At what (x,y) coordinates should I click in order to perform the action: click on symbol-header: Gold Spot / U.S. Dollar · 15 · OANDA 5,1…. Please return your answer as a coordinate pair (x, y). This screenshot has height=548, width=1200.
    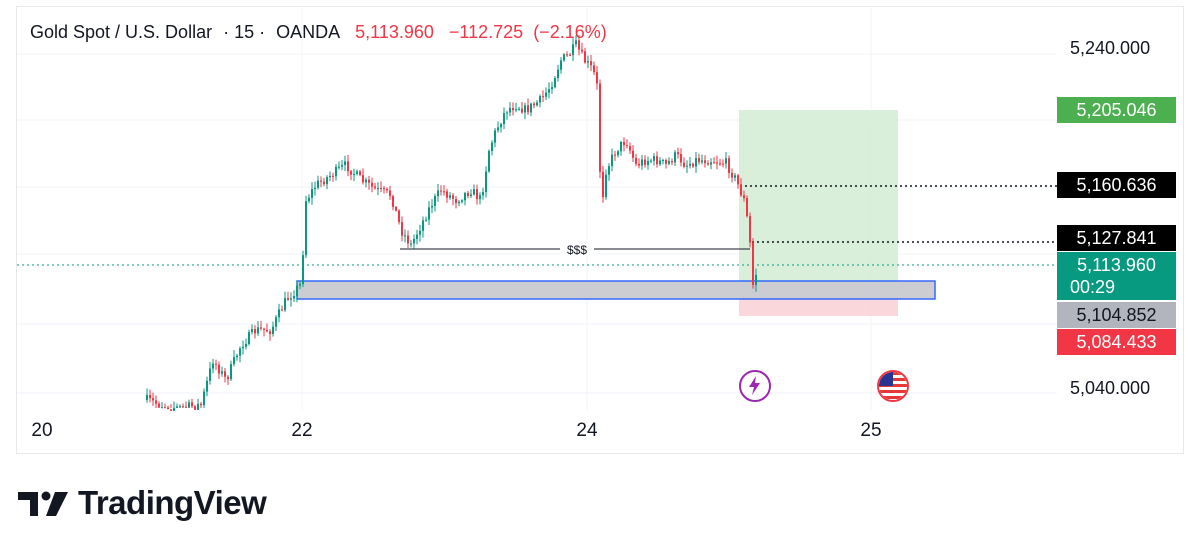
    Looking at the image, I should click on (323, 32).